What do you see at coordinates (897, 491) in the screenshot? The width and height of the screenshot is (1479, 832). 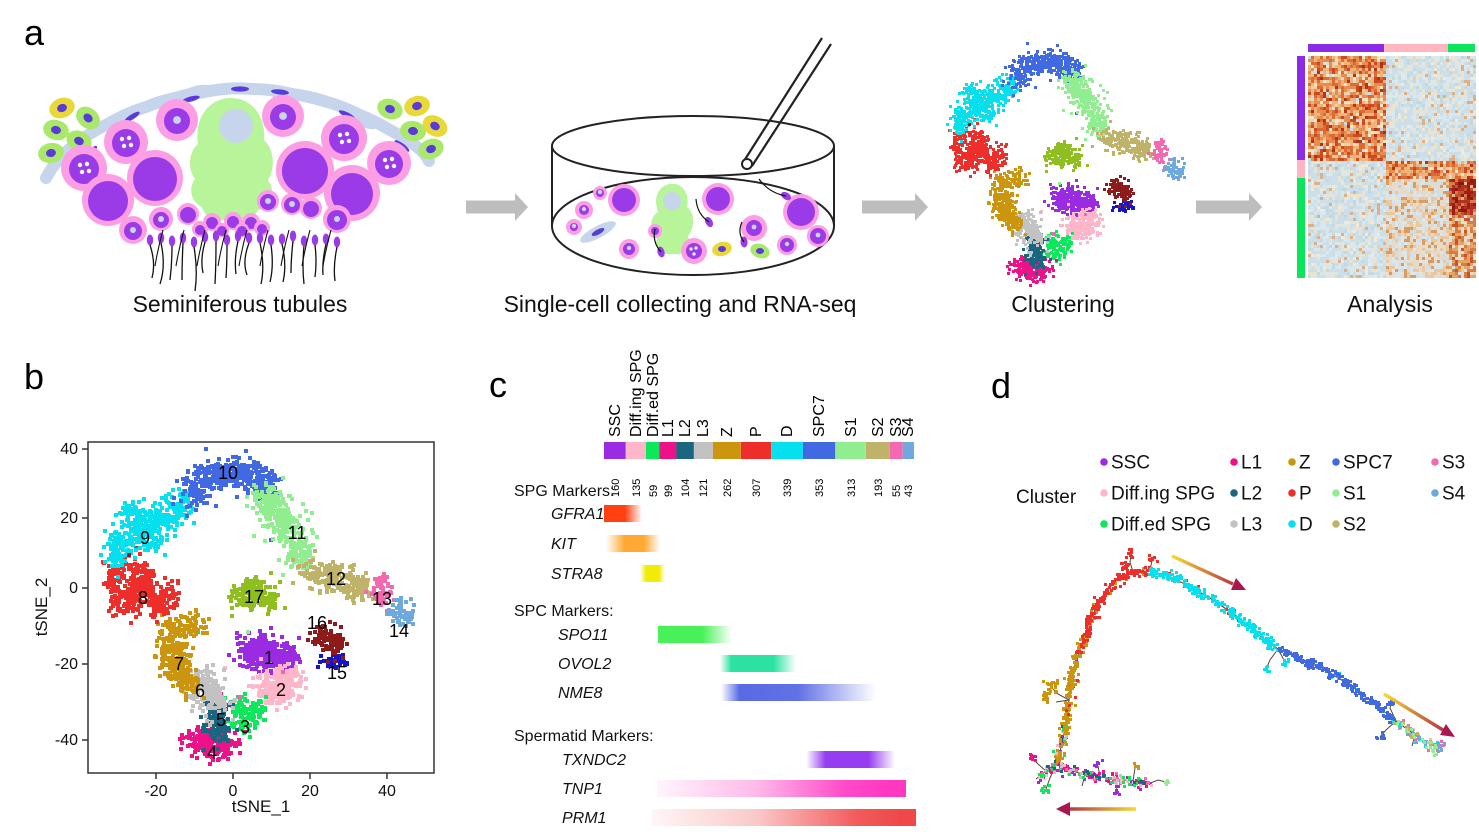 I see `svg-text: 55` at bounding box center [897, 491].